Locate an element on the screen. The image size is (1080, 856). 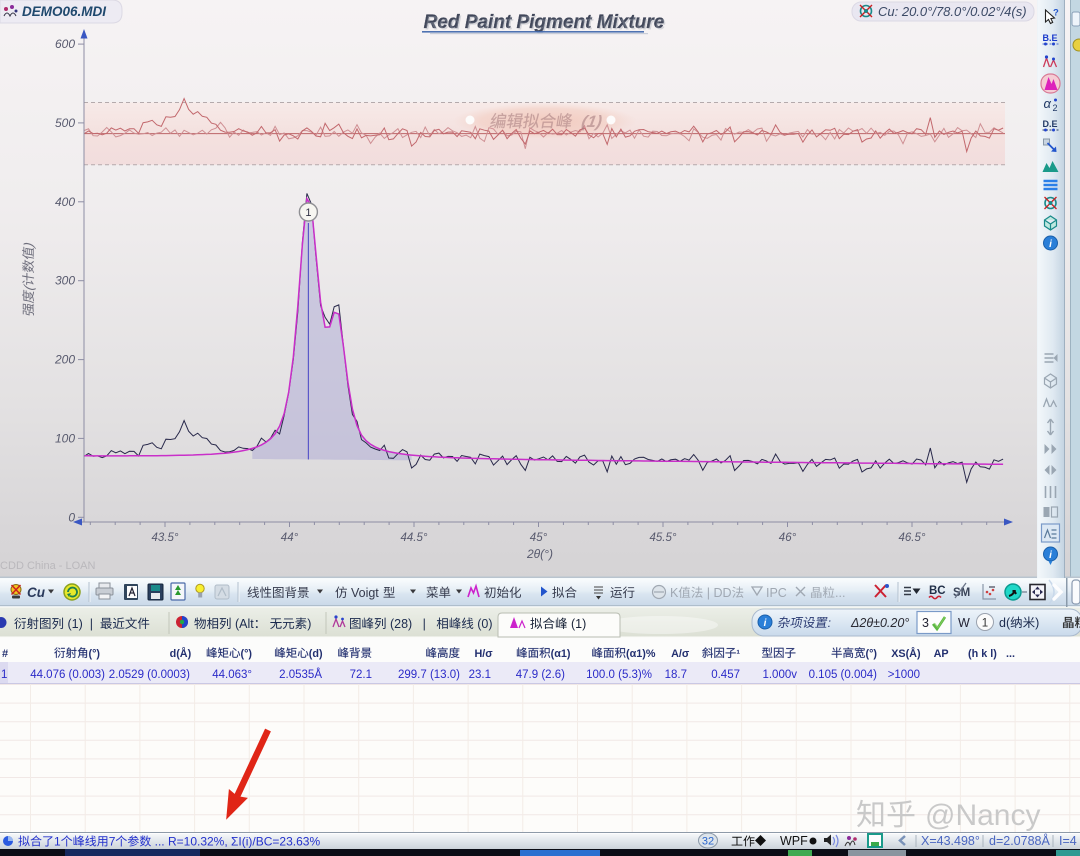
svg-text: WPF is located at coordinates (794, 841).